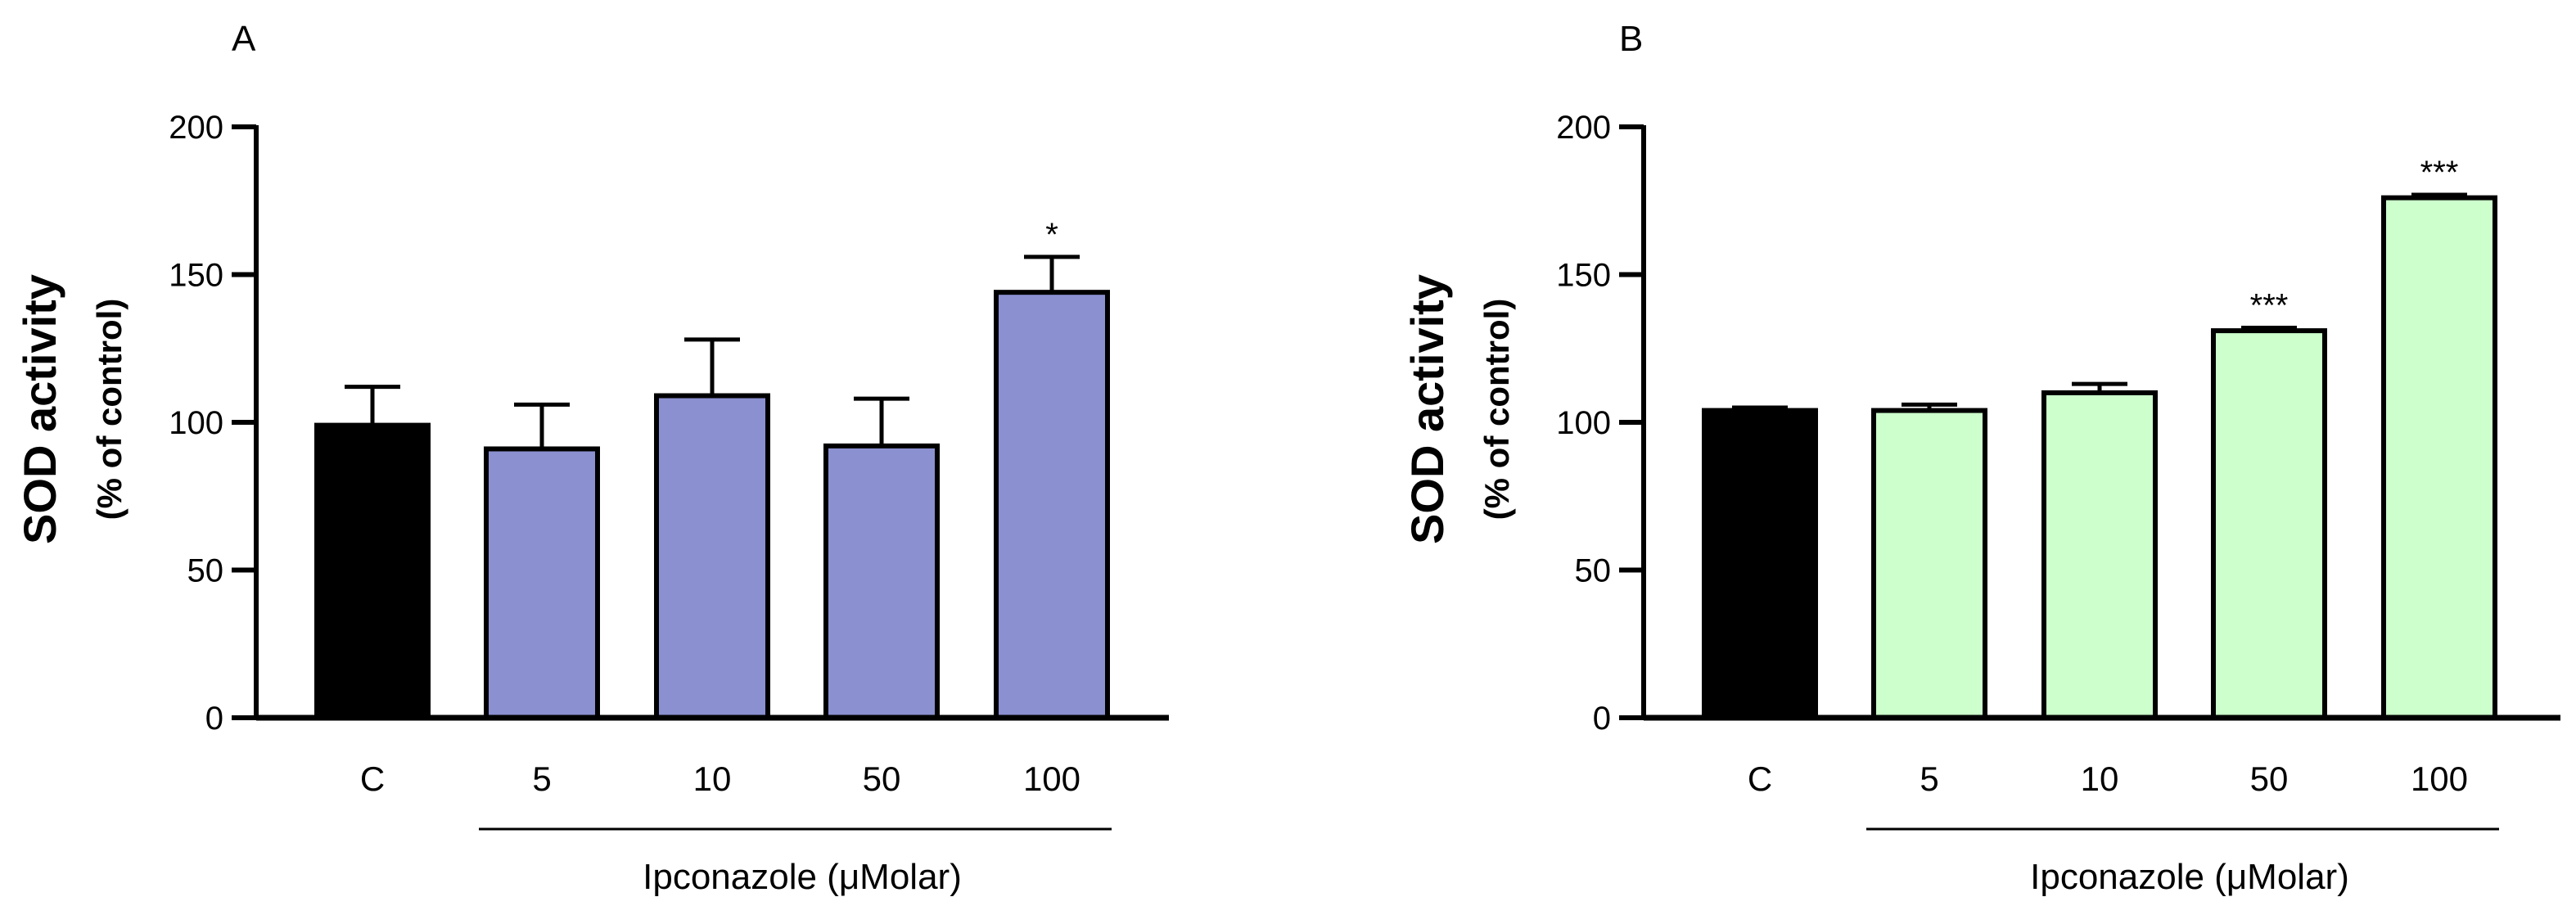 The width and height of the screenshot is (2576, 924). I want to click on panel-b-y-tick-label-2: 100, so click(1583, 423).